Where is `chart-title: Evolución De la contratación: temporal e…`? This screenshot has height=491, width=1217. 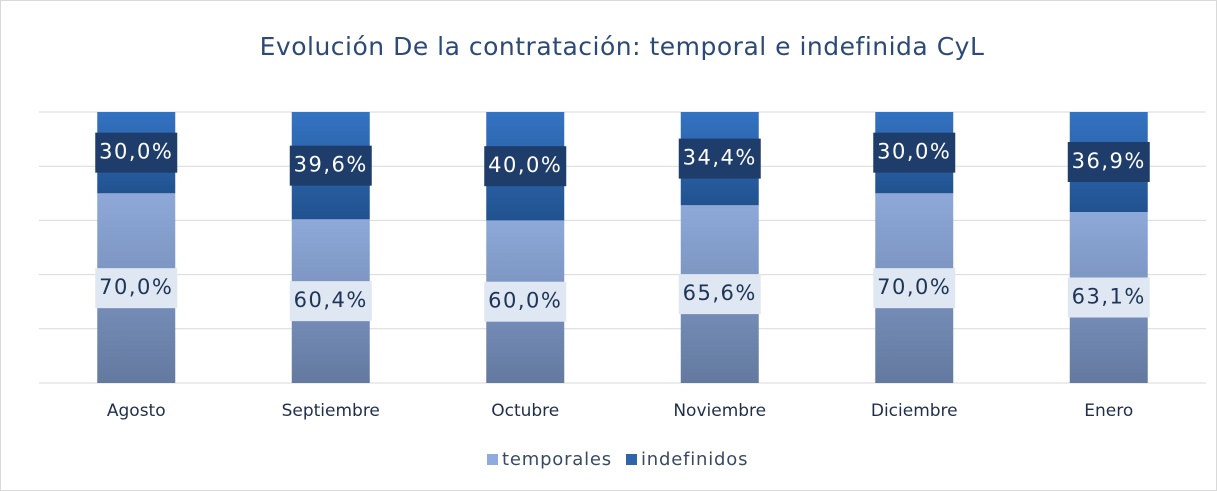
chart-title: Evolución De la contratación: temporal e… is located at coordinates (622, 46).